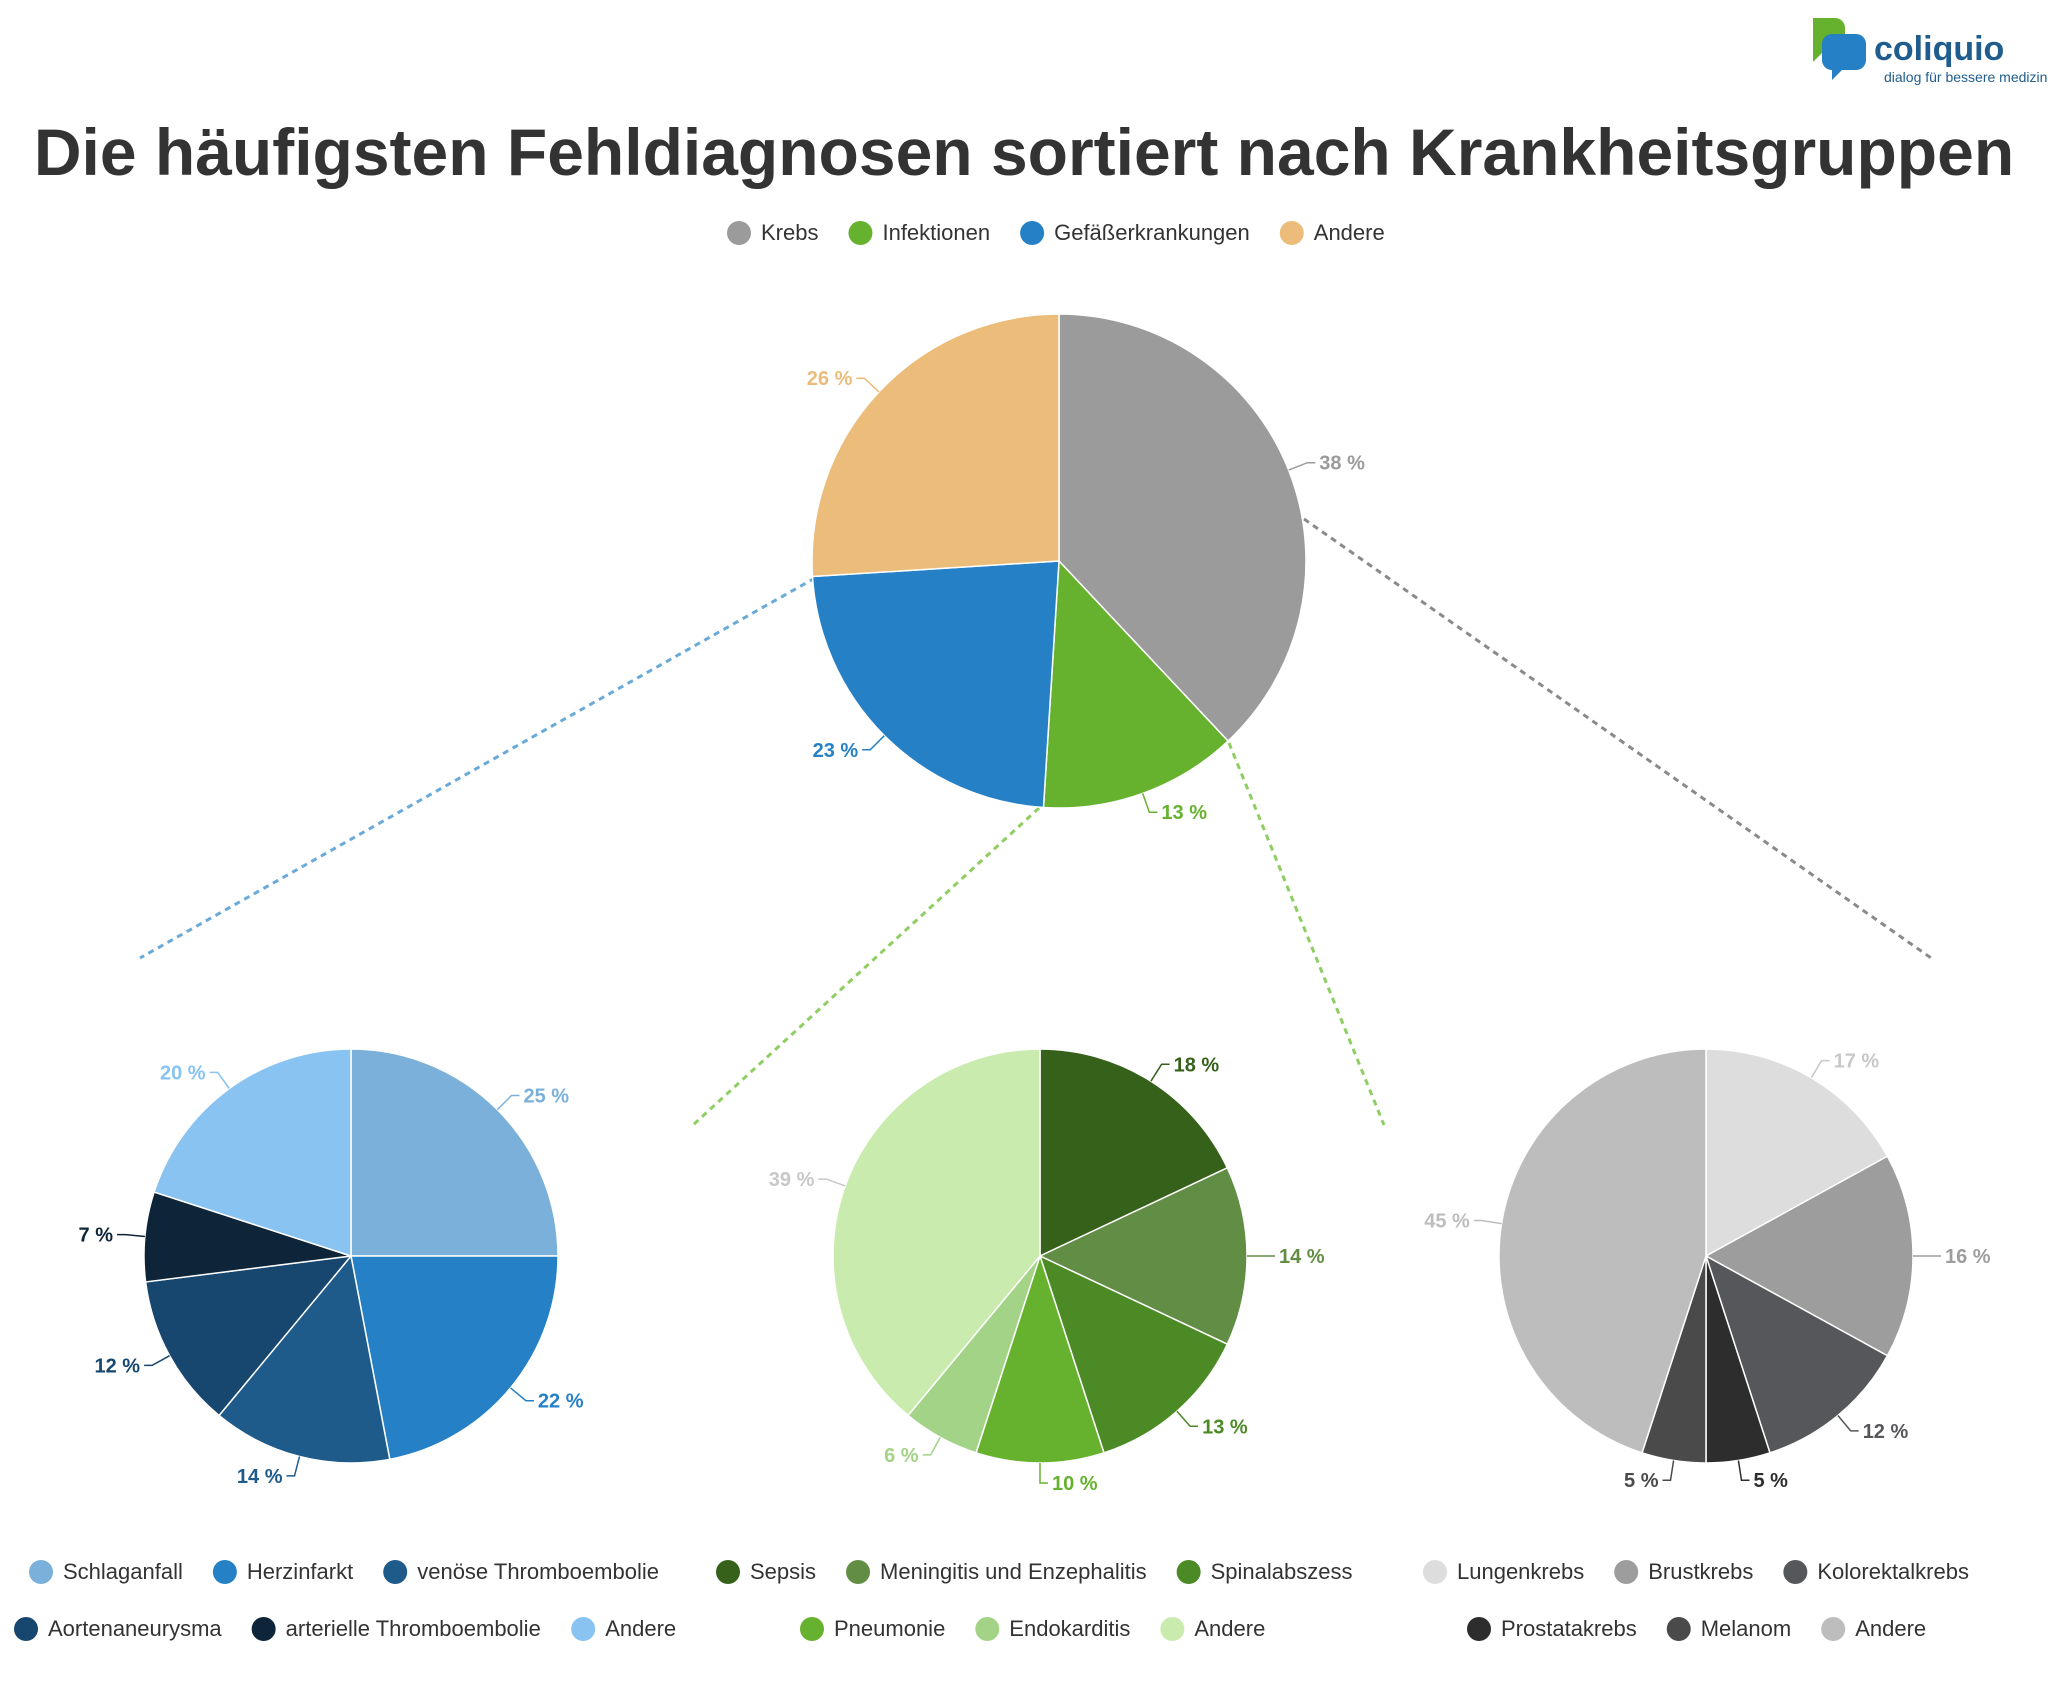 This screenshot has height=1708, width=2048. Describe the element at coordinates (1264, 1571) in the screenshot. I see `legend-item-spinalabszess: Spinalabszess` at that location.